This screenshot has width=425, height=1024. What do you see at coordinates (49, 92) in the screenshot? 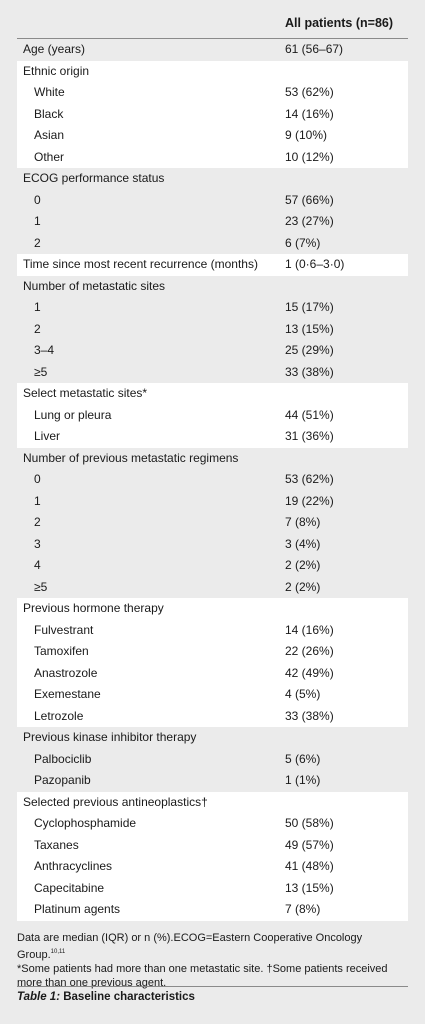
I see `row-label: White` at bounding box center [49, 92].